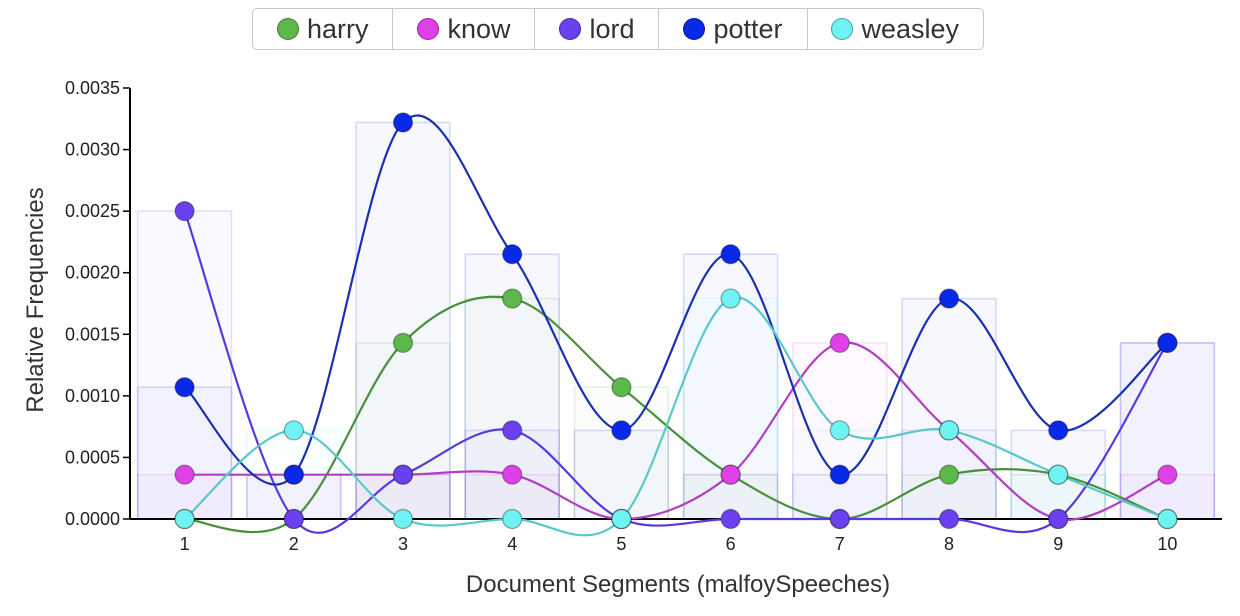  What do you see at coordinates (748, 28) in the screenshot?
I see `legend-label-potter: potter` at bounding box center [748, 28].